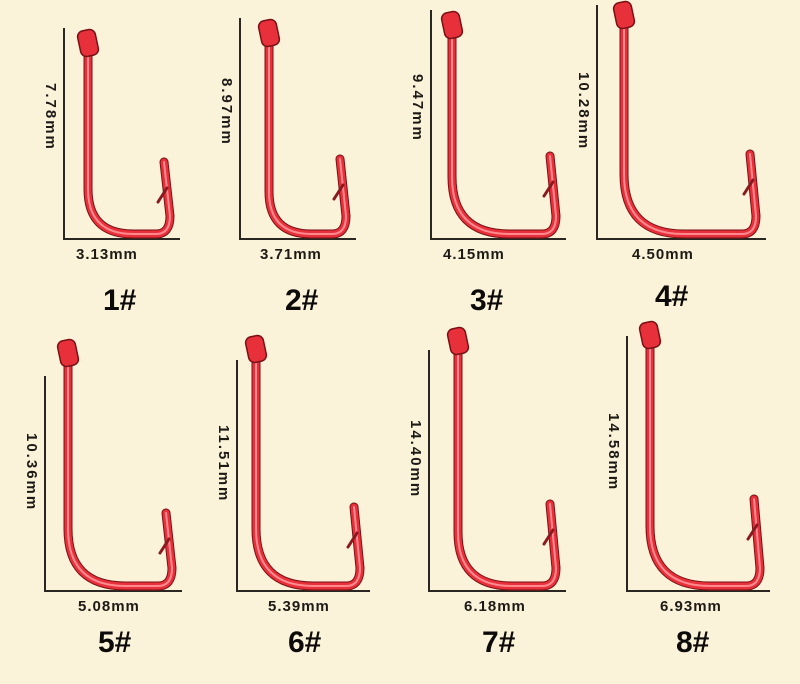 This screenshot has width=800, height=684. Describe the element at coordinates (302, 300) in the screenshot. I see `hook-size-number: 2#` at that location.